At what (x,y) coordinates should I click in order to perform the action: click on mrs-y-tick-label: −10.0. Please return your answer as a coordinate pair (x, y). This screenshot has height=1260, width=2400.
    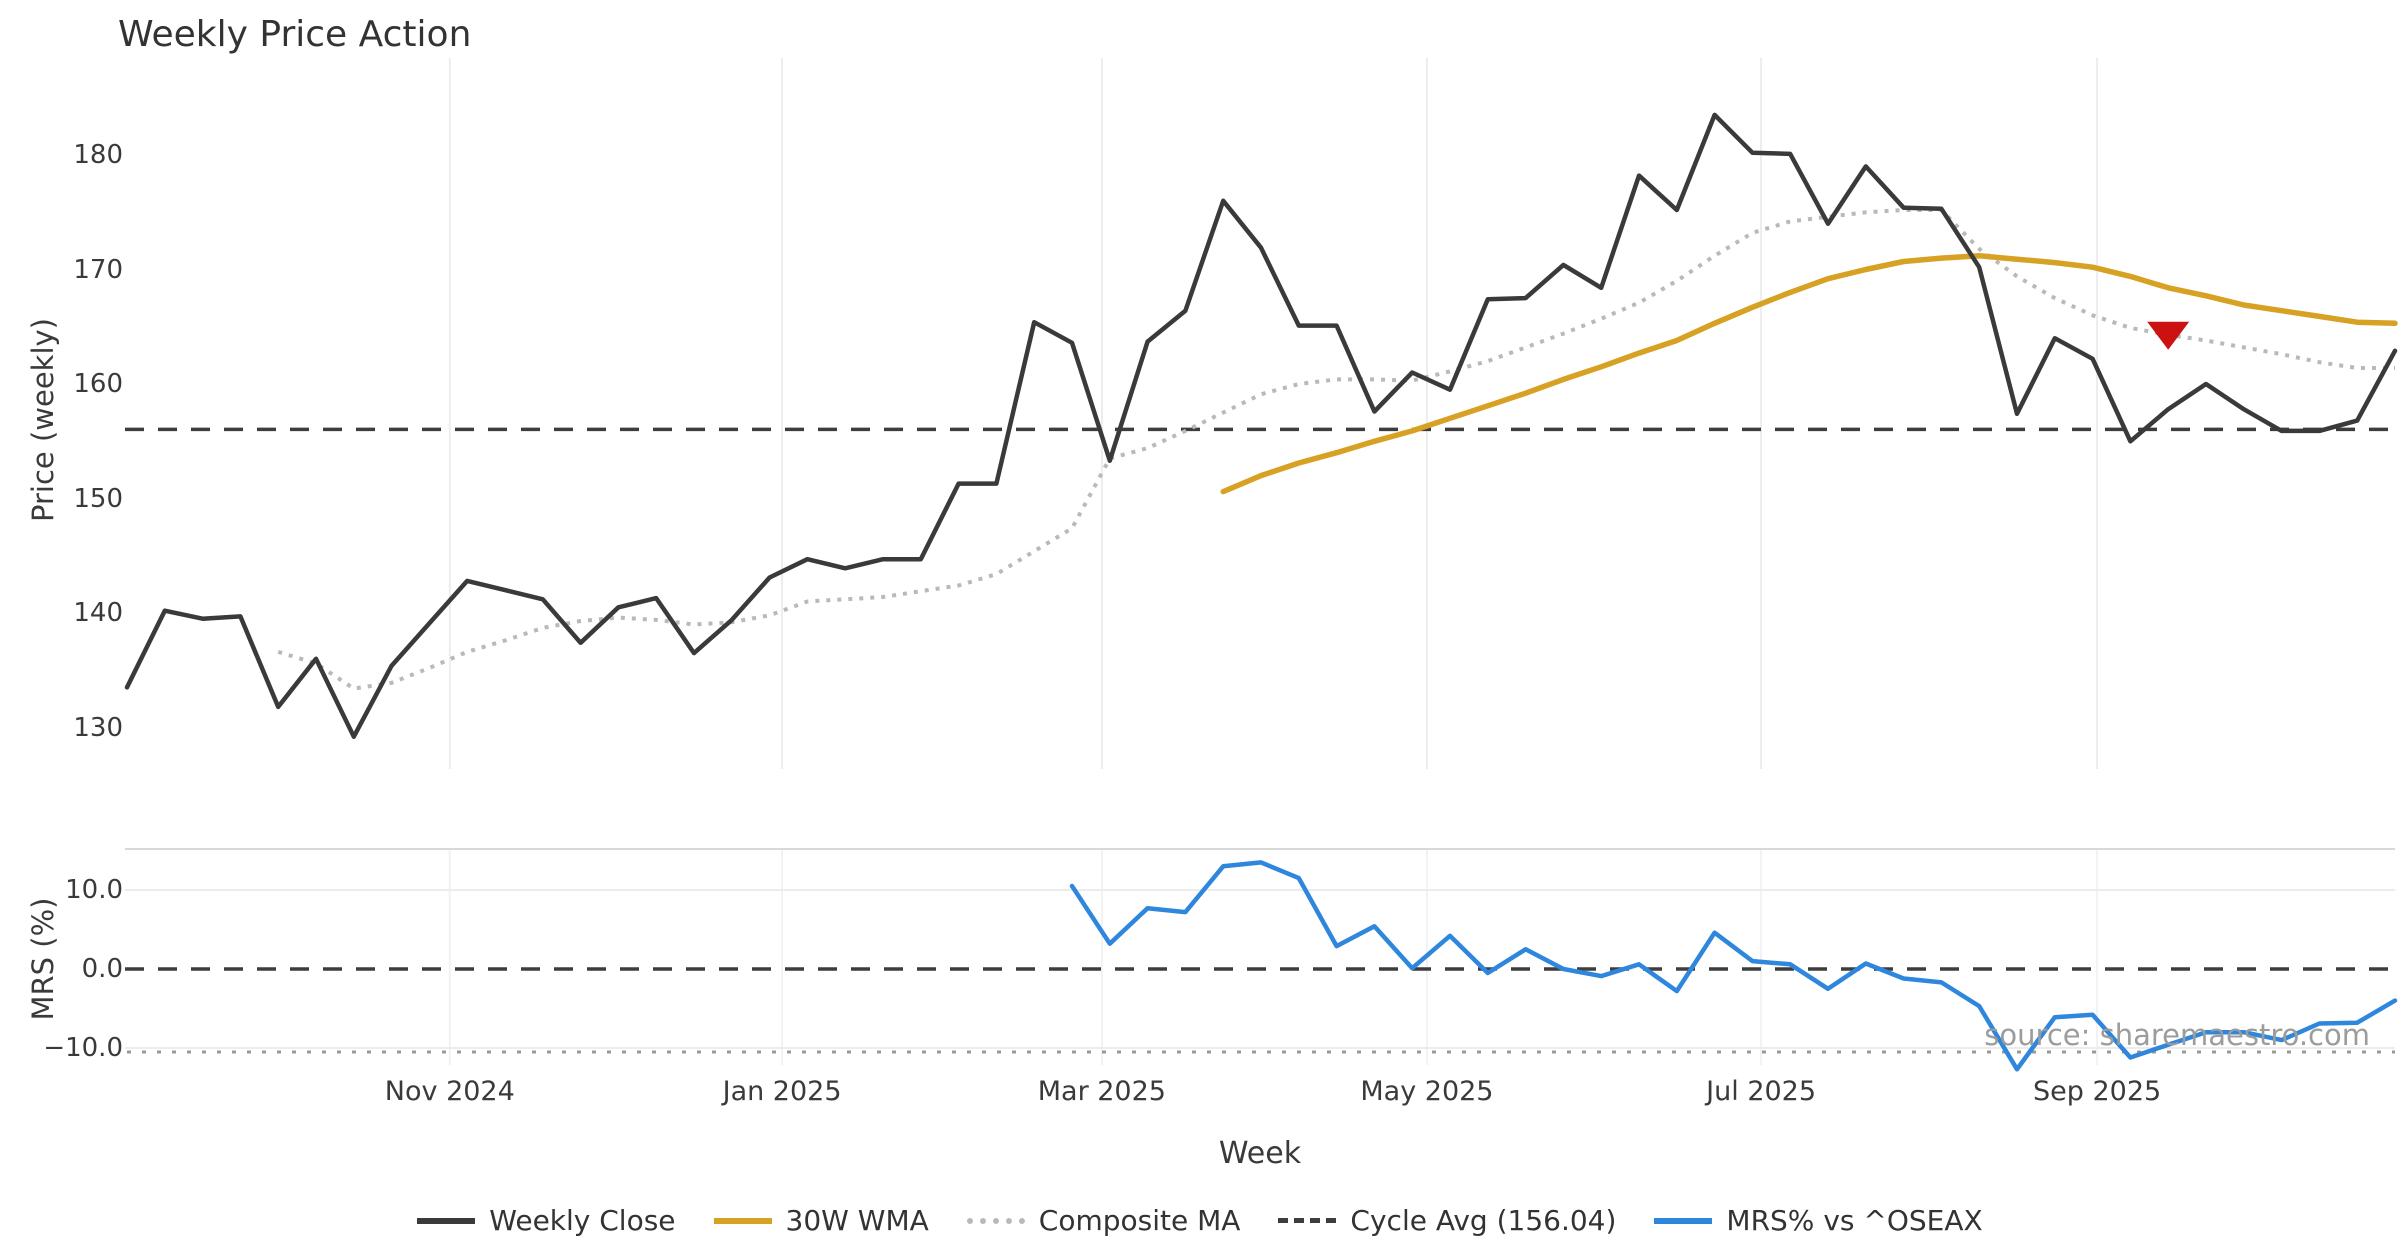
    Looking at the image, I should click on (83, 1048).